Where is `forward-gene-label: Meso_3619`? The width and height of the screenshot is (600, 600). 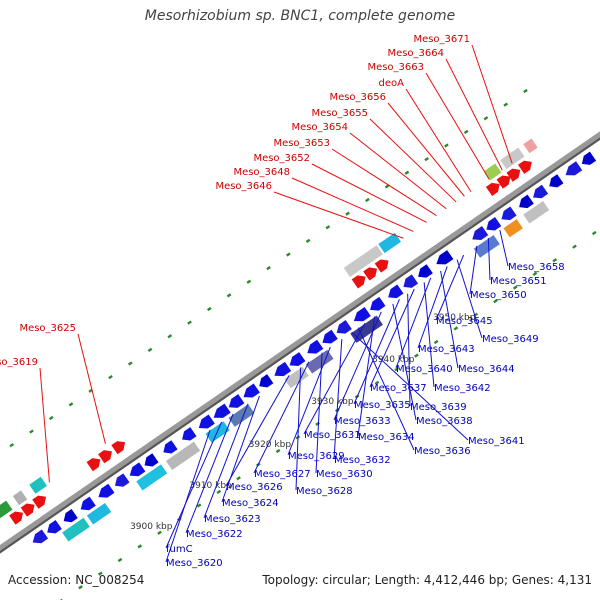
forward-gene-label: Meso_3619 is located at coordinates (19, 362).